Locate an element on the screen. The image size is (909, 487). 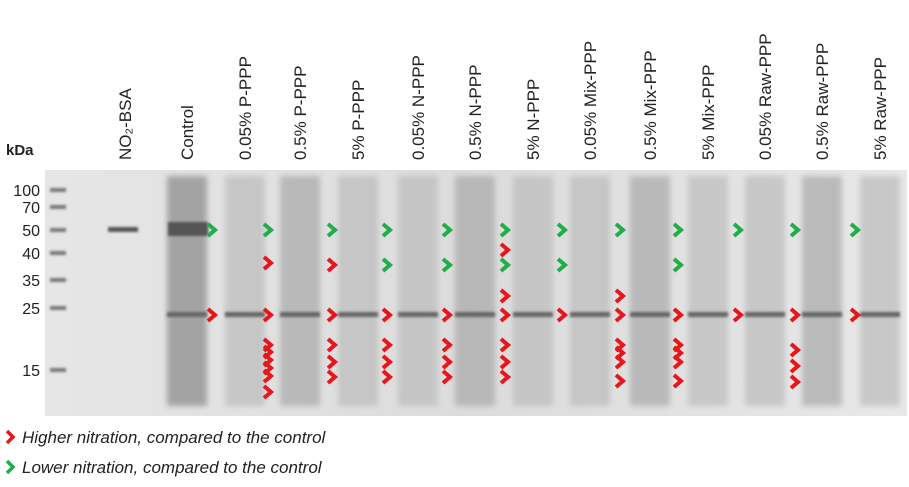
legend-text: Lower nitration, compared to the control is located at coordinates (172, 467).